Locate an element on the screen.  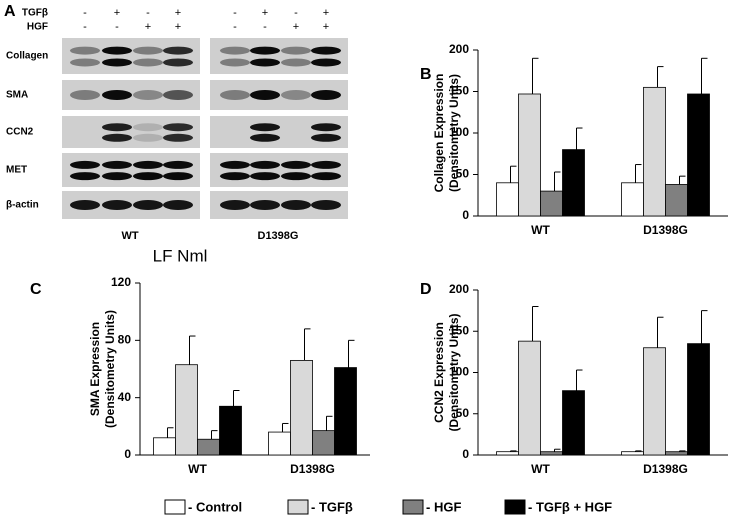
group-label: D1398G is located at coordinates (278, 236).